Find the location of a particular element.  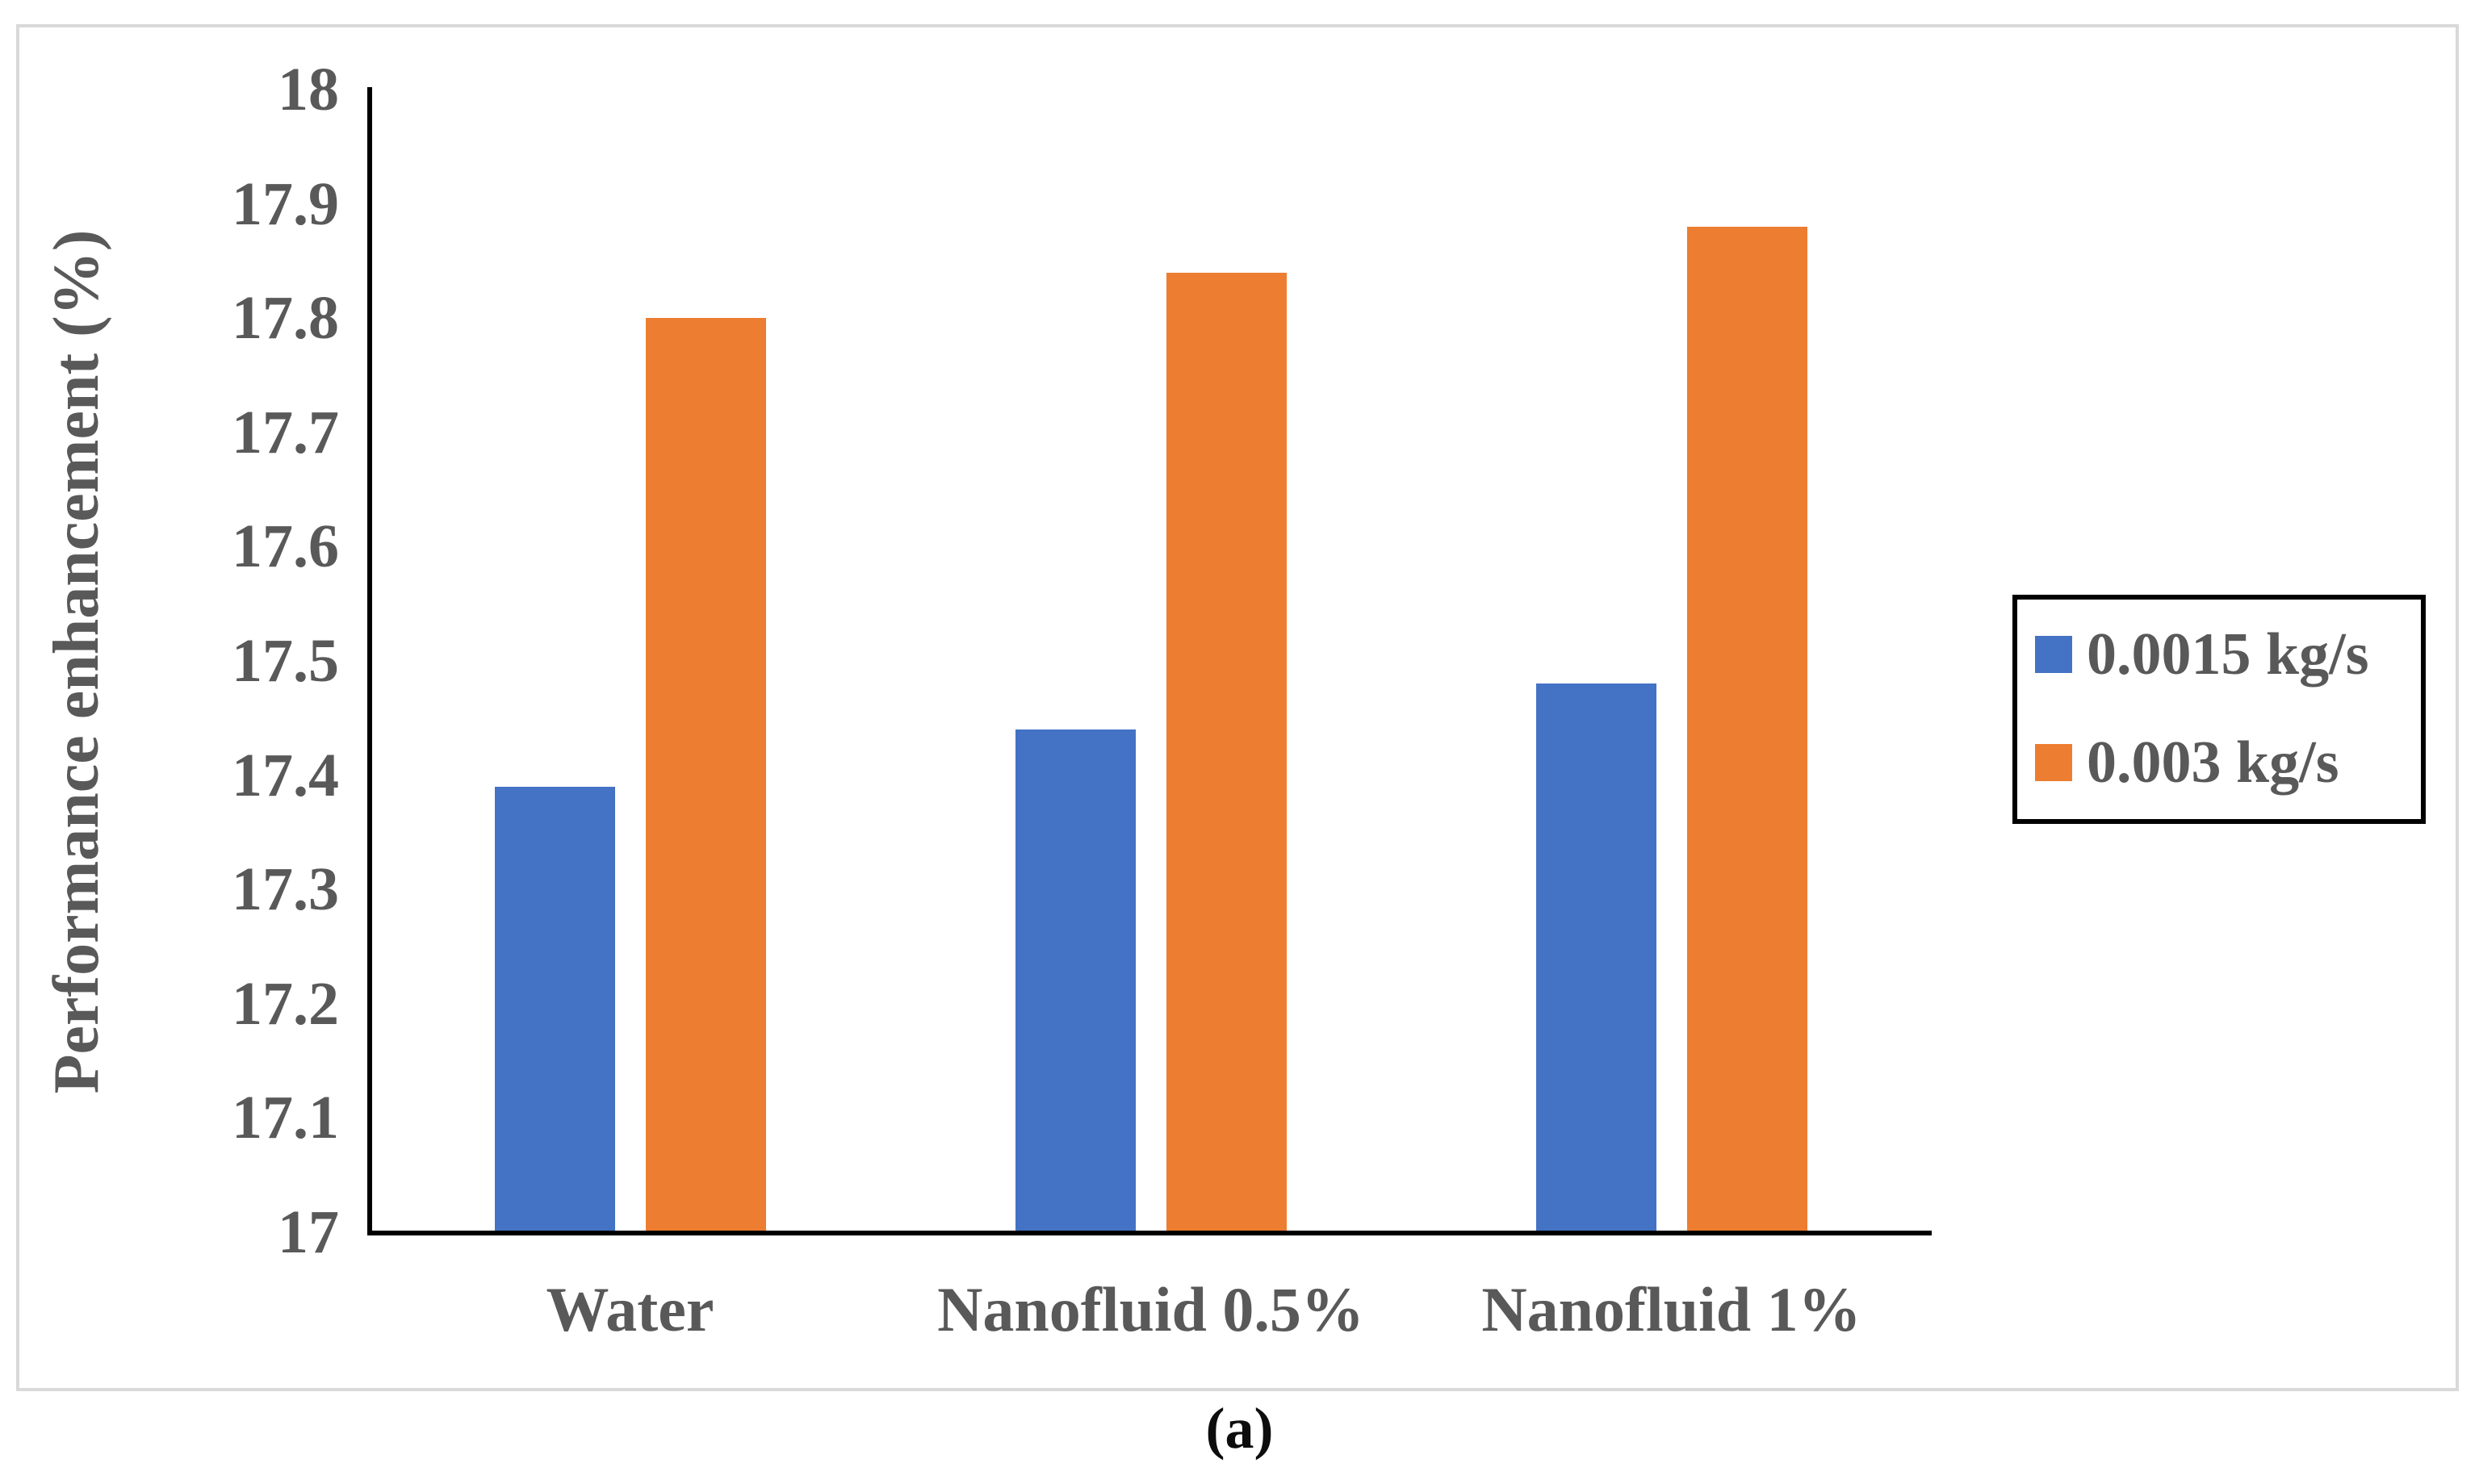

y-tick-label: 17.6 is located at coordinates (285, 546).